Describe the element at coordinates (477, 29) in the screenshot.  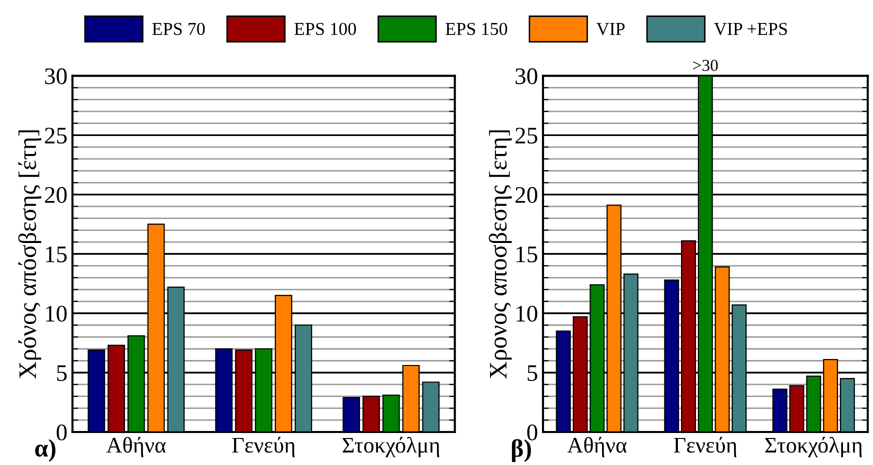
I see `legend-label: EPS 150` at that location.